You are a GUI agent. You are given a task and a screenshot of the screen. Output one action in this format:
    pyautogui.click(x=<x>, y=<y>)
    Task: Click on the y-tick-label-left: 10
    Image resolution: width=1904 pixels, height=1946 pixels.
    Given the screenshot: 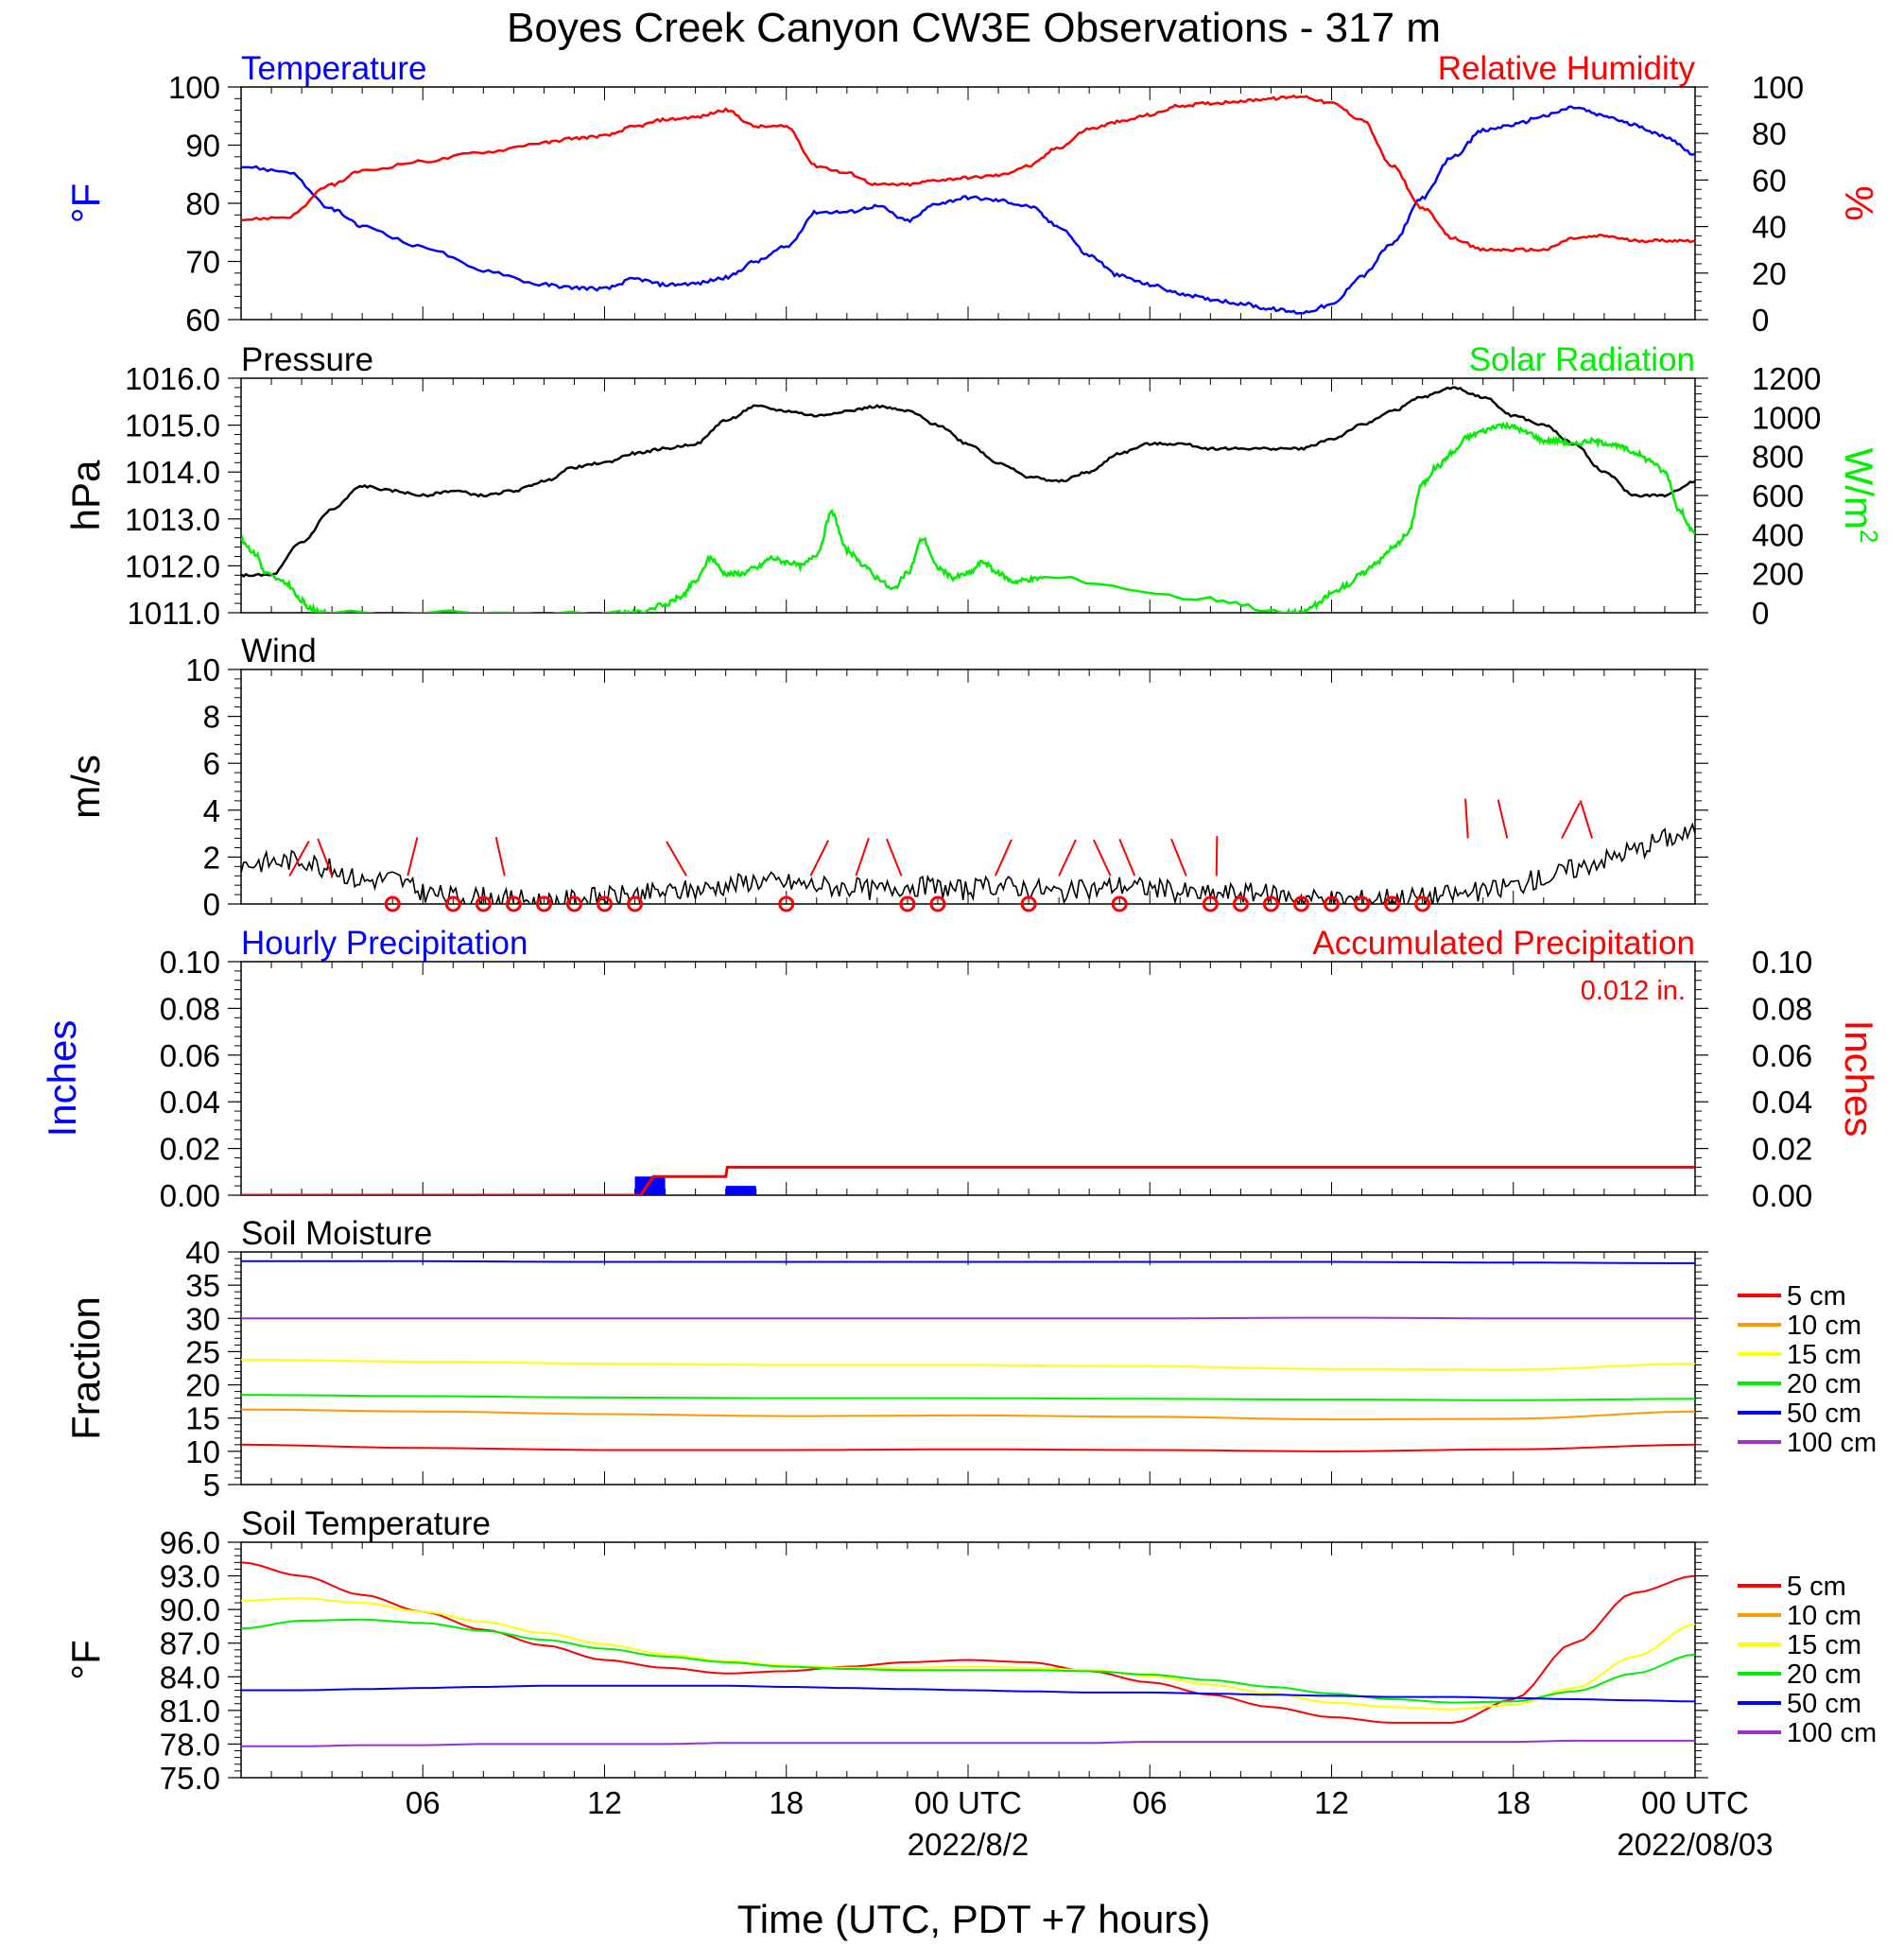 What is the action you would take?
    pyautogui.click(x=202, y=670)
    